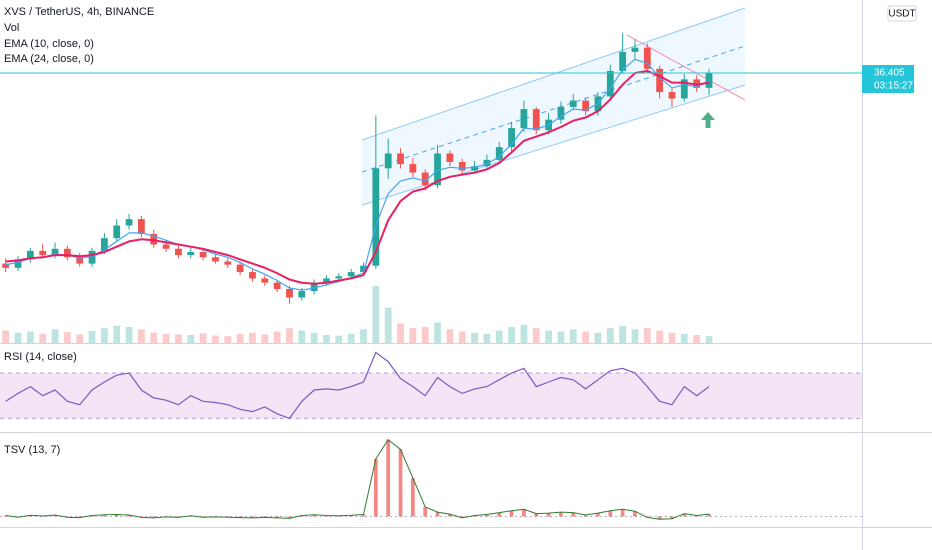 Image resolution: width=932 pixels, height=550 pixels. What do you see at coordinates (893, 86) in the screenshot?
I see `countdown-label: 03:15:27` at bounding box center [893, 86].